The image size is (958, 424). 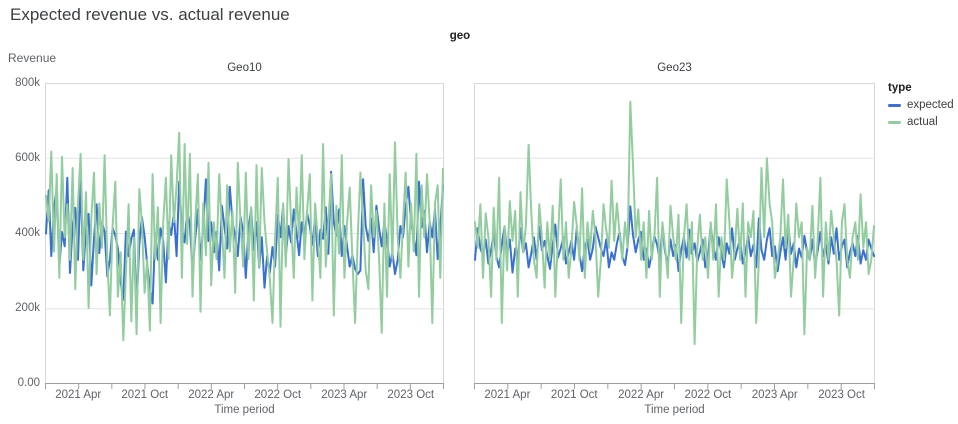 What do you see at coordinates (900, 88) in the screenshot?
I see `legend-title: type` at bounding box center [900, 88].